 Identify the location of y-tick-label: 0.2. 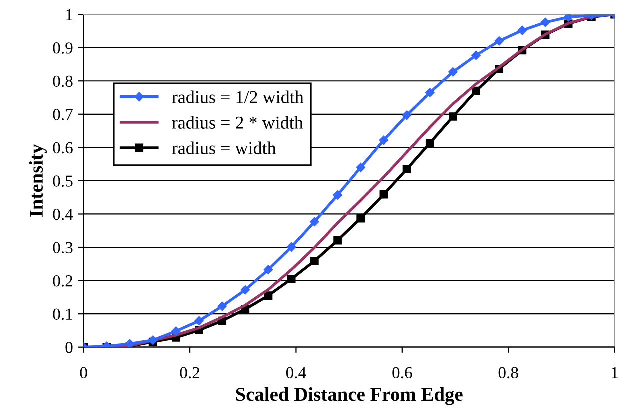
(62, 281).